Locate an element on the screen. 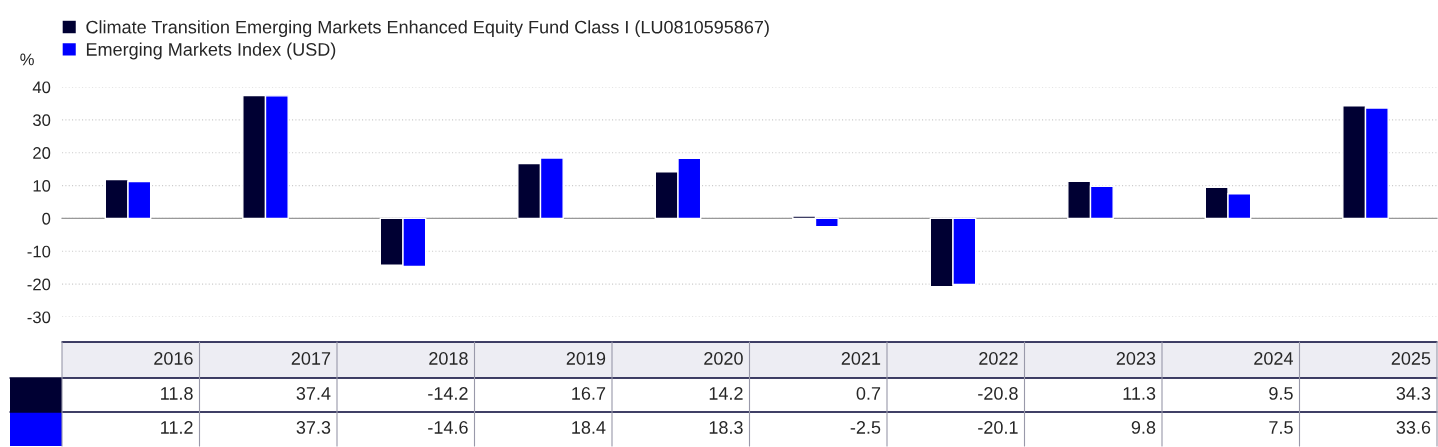 This screenshot has height=447, width=1438. data-label: 11.2 is located at coordinates (177, 427).